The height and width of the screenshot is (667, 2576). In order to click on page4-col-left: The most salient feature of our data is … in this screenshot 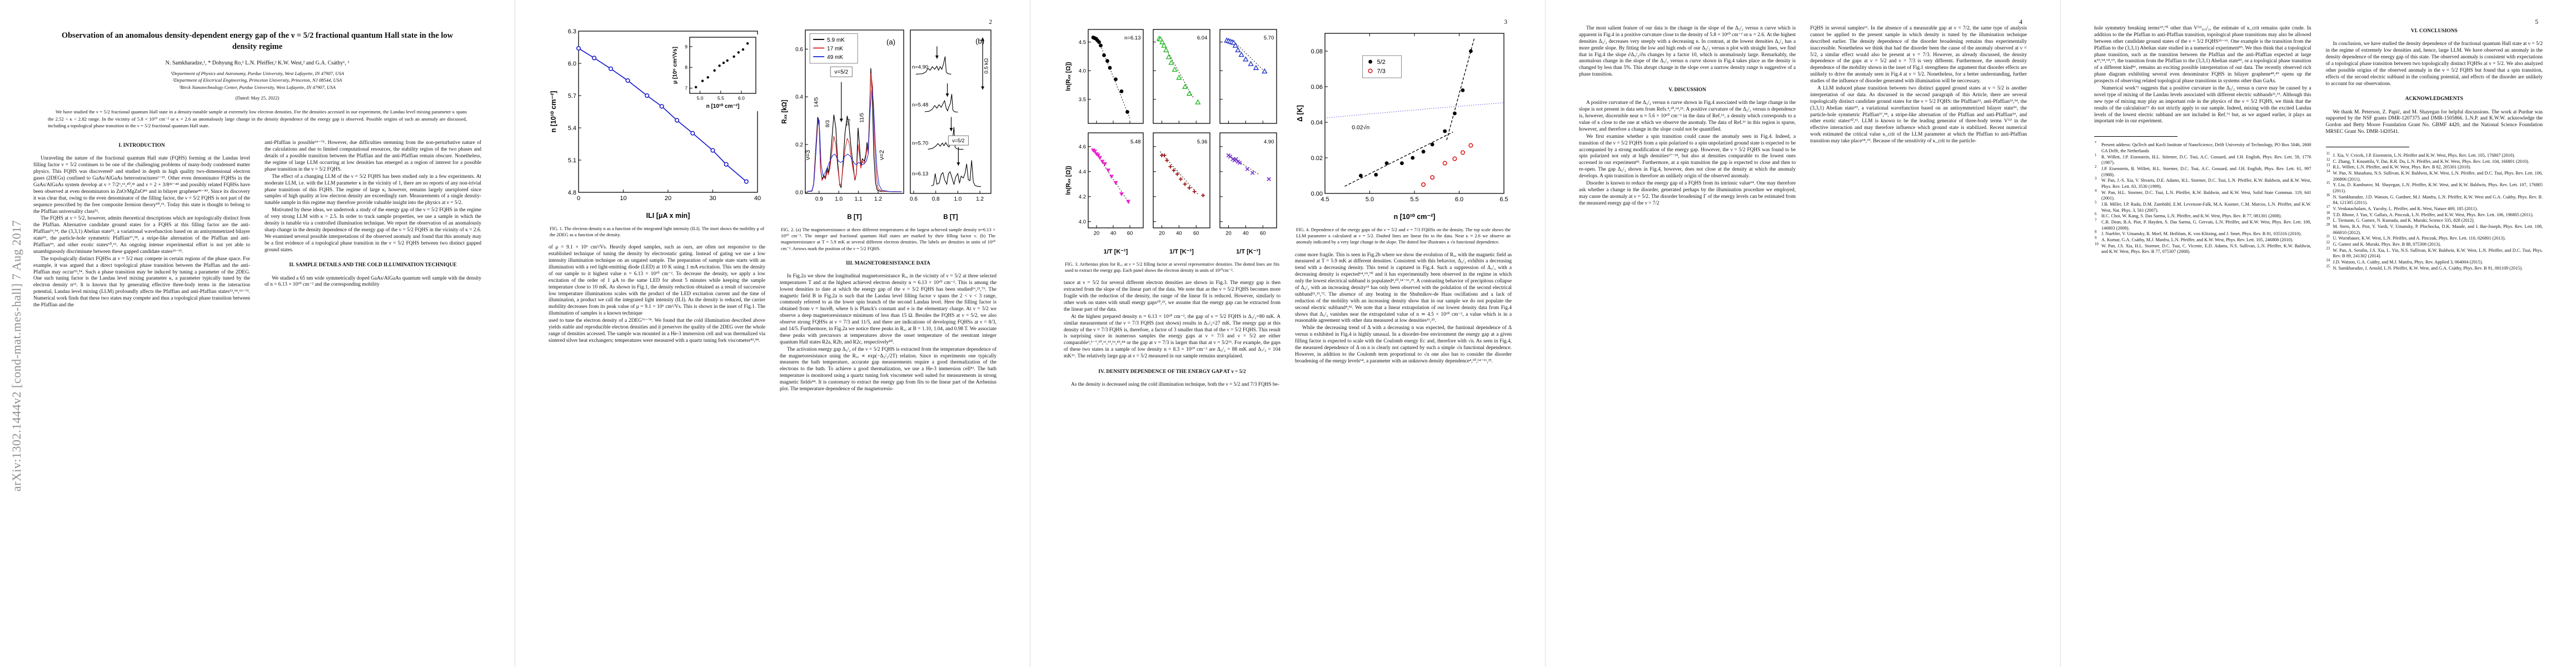, I will do `click(1687, 329)`.